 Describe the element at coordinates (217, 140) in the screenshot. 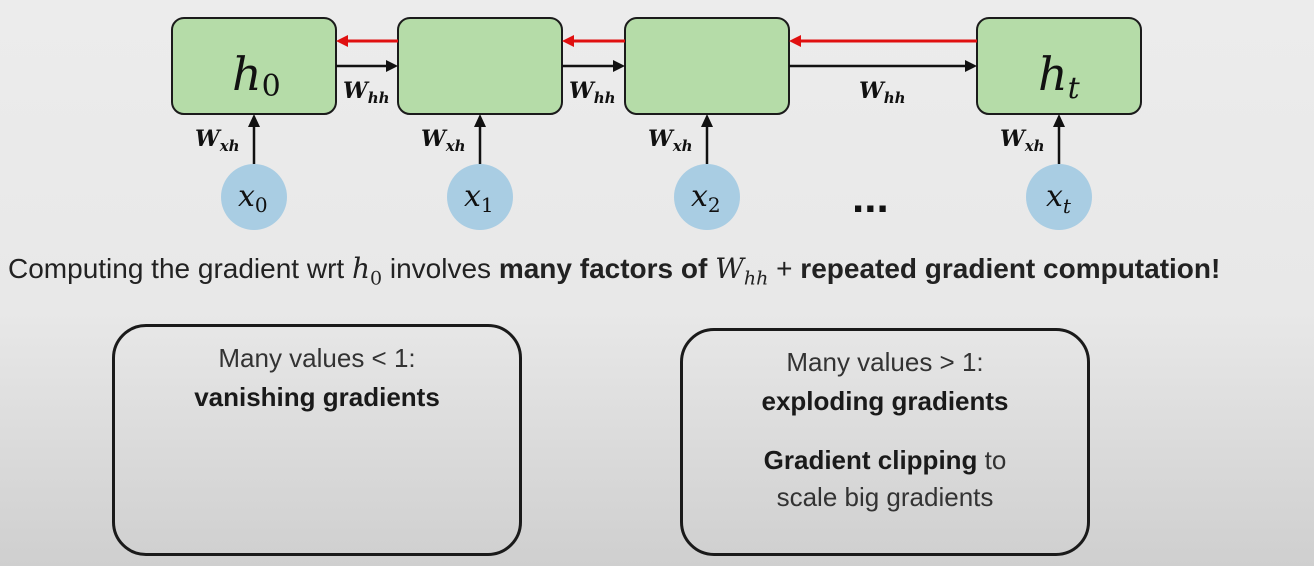

I see `wxh-label-0: Wxh` at that location.